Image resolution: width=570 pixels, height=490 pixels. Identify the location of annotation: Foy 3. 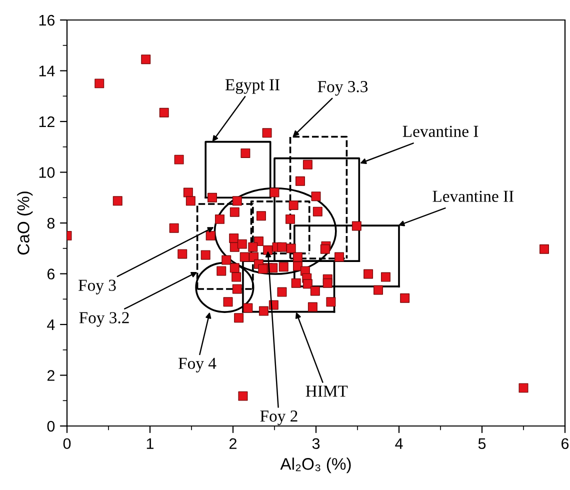
(97, 287).